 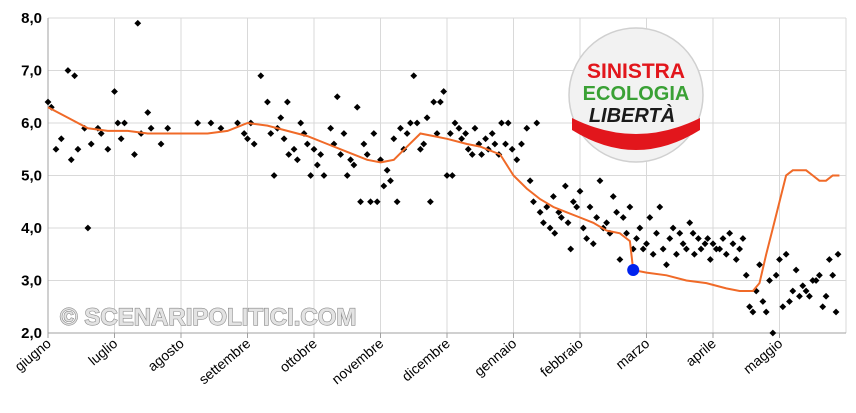 I want to click on x-tick-label: febbraio, so click(x=561, y=357).